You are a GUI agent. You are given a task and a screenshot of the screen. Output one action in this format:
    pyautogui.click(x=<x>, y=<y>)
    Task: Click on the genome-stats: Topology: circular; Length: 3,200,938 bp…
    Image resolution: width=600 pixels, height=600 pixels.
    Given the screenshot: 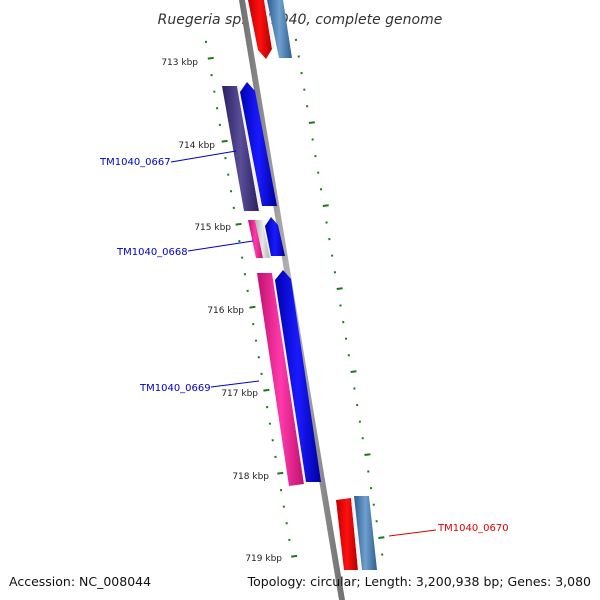 What is the action you would take?
    pyautogui.click(x=419, y=581)
    